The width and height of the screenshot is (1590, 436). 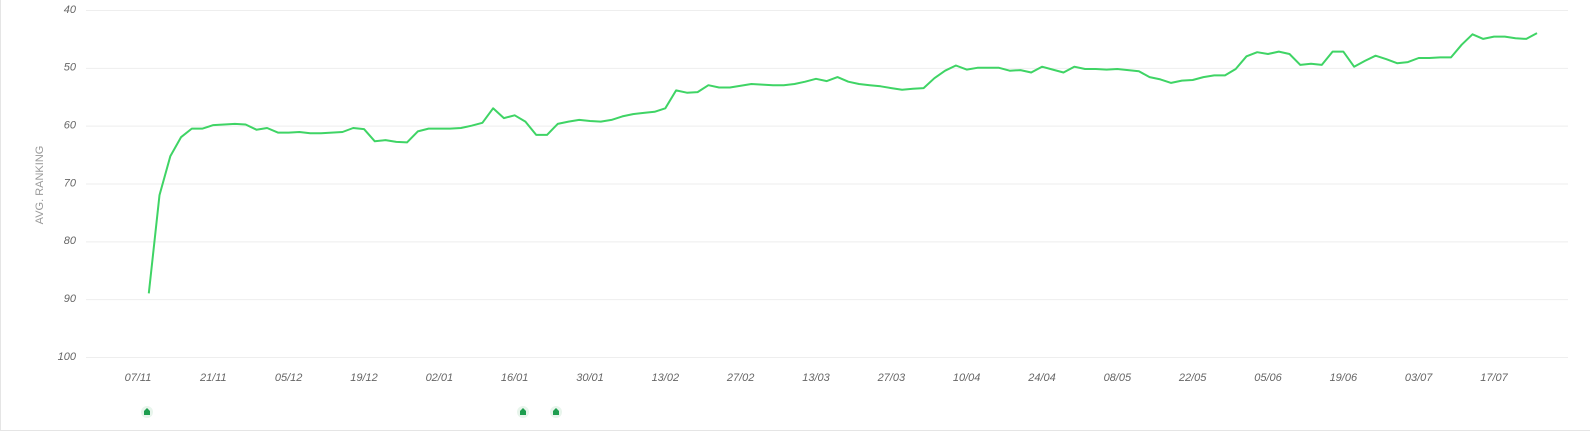 What do you see at coordinates (1419, 378) in the screenshot?
I see `x-tick-label: 03/07` at bounding box center [1419, 378].